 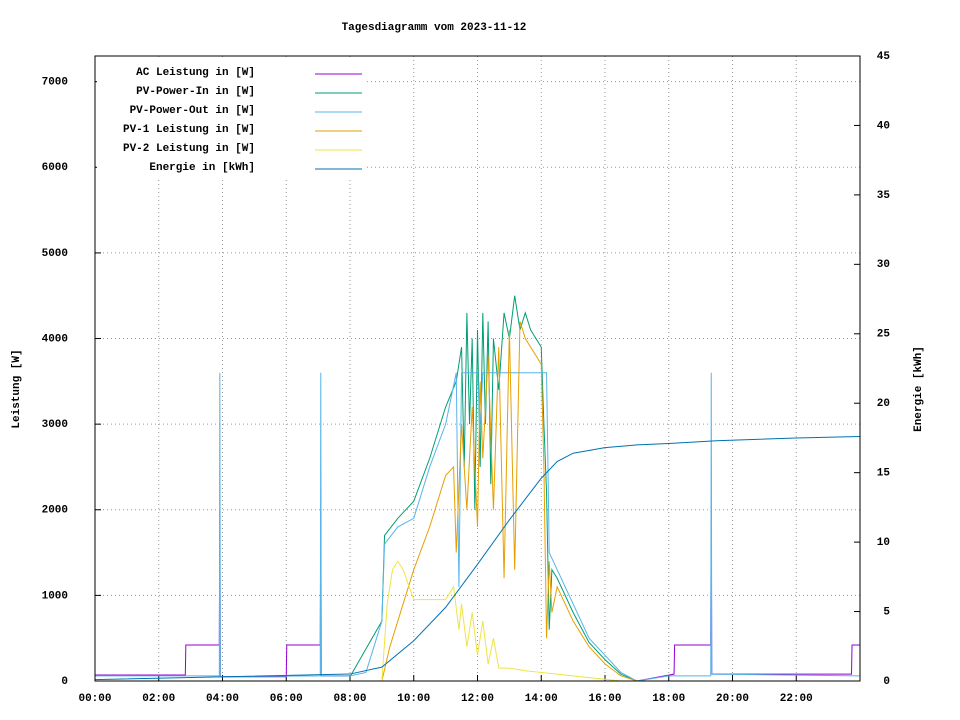 What do you see at coordinates (192, 111) in the screenshot?
I see `legend-label: PV-Power-Out in [W]` at bounding box center [192, 111].